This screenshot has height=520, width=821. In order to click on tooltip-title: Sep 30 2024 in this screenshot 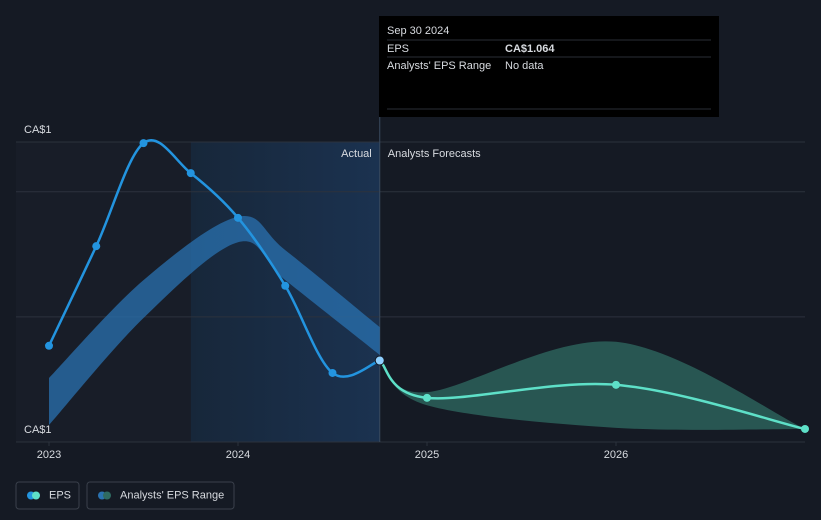, I will do `click(418, 31)`.